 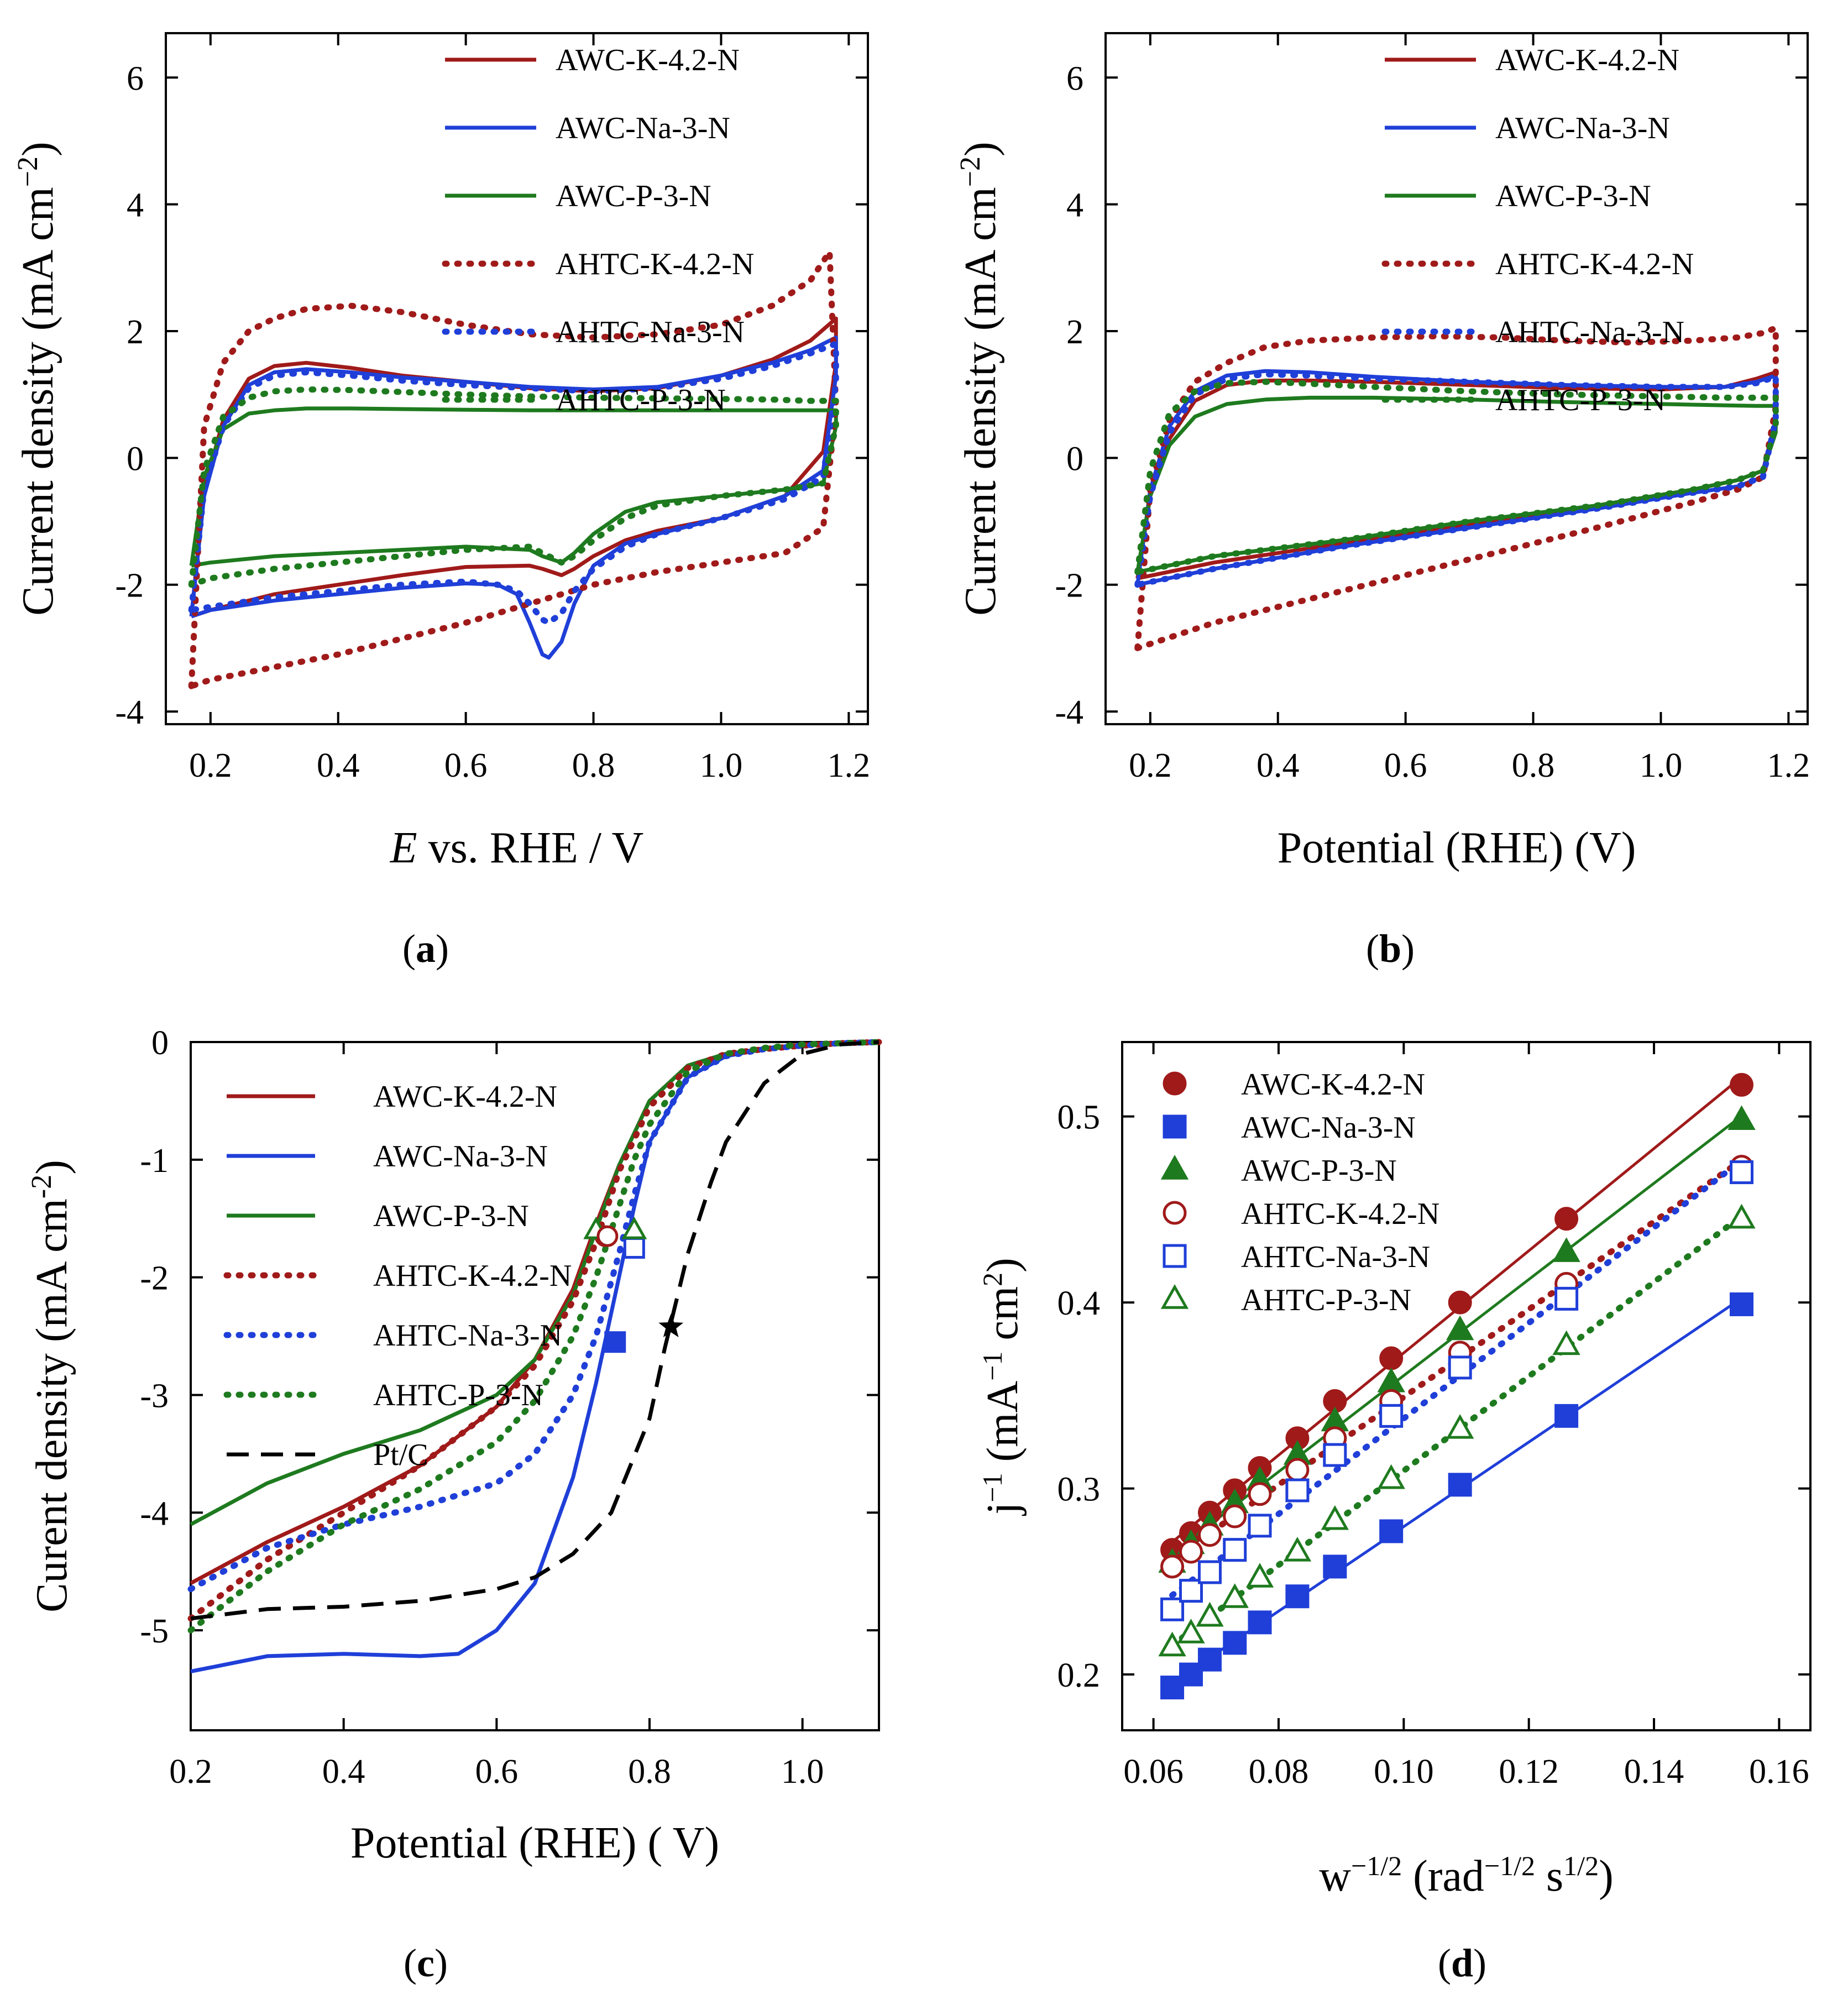 I want to click on x-axis-label-rest-a: vs. RHE / V, so click(x=530, y=848).